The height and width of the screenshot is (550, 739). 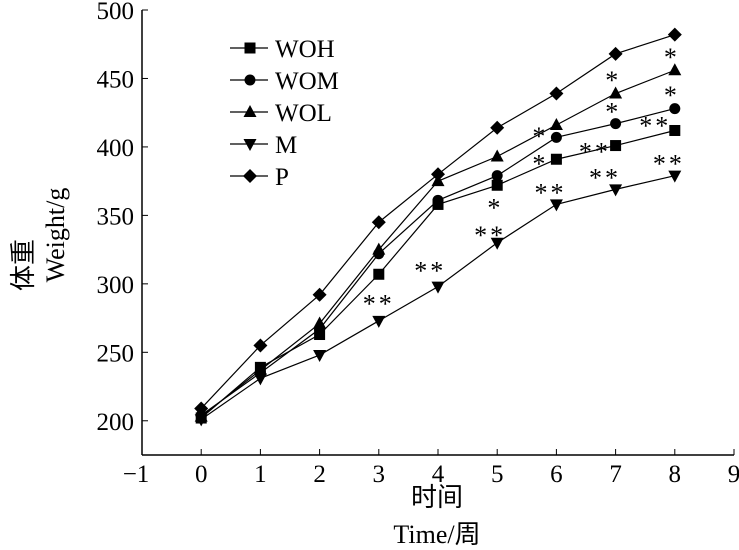 What do you see at coordinates (55, 235) in the screenshot?
I see `y-axis-label: Weight/g` at bounding box center [55, 235].